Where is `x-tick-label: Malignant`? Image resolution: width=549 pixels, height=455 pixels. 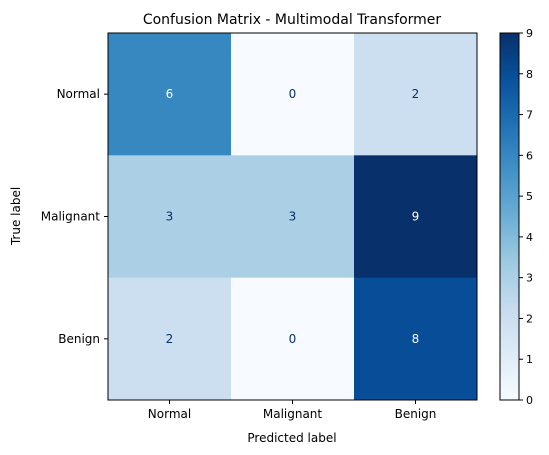
x-tick-label: Malignant is located at coordinates (293, 414).